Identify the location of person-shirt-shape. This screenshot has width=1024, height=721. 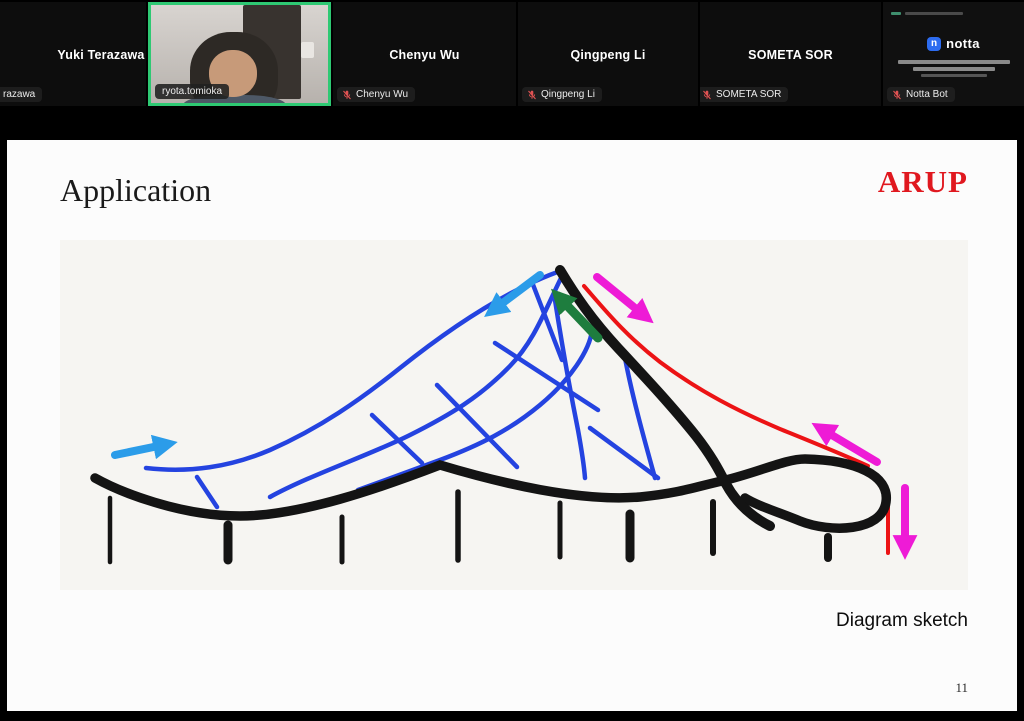
(234, 99).